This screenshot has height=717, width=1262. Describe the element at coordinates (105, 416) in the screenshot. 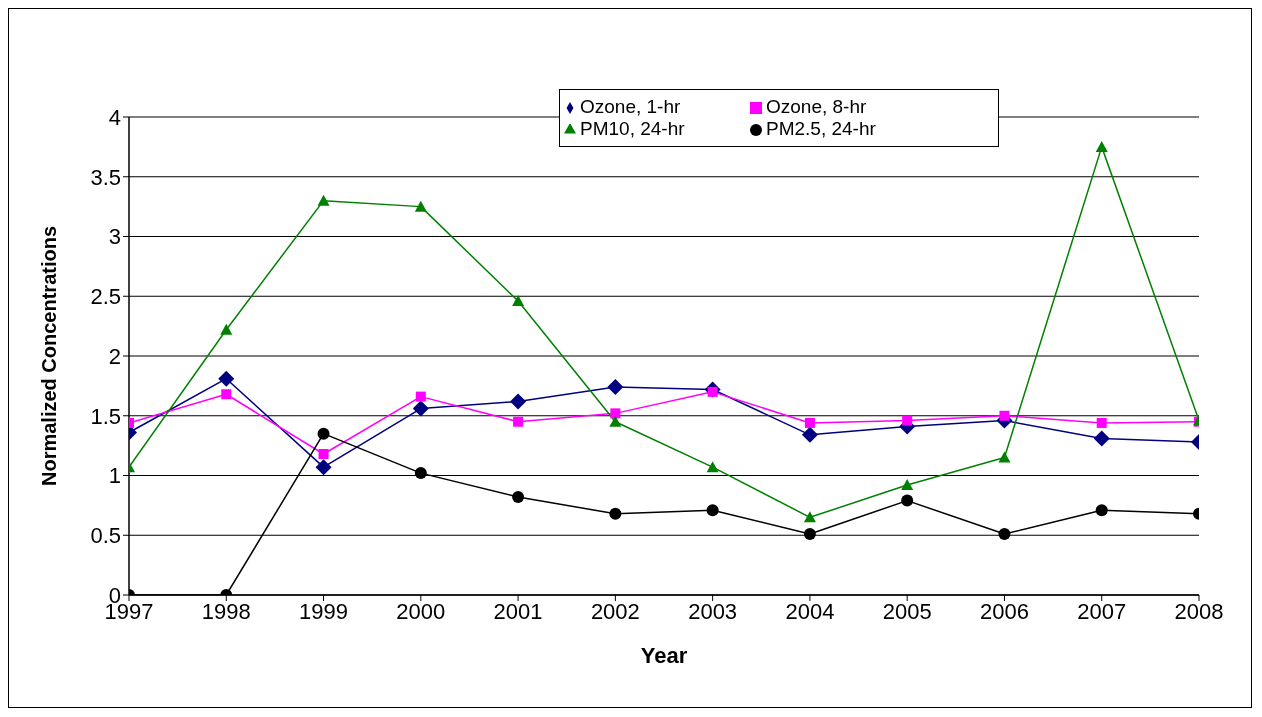

I see `y-tick-label: 1.5` at that location.